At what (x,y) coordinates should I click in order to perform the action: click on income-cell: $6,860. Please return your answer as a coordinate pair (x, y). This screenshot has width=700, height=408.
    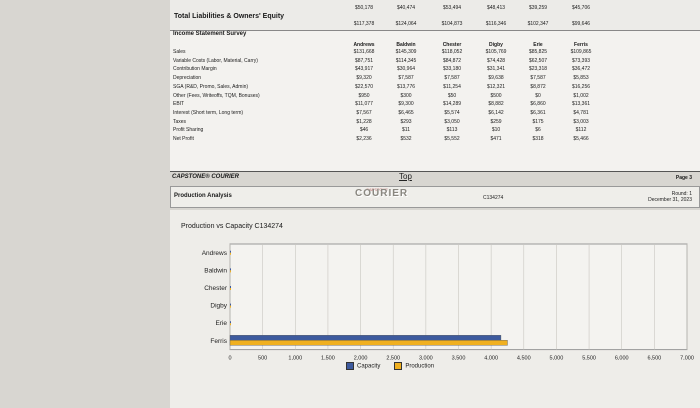
    Looking at the image, I should click on (538, 104).